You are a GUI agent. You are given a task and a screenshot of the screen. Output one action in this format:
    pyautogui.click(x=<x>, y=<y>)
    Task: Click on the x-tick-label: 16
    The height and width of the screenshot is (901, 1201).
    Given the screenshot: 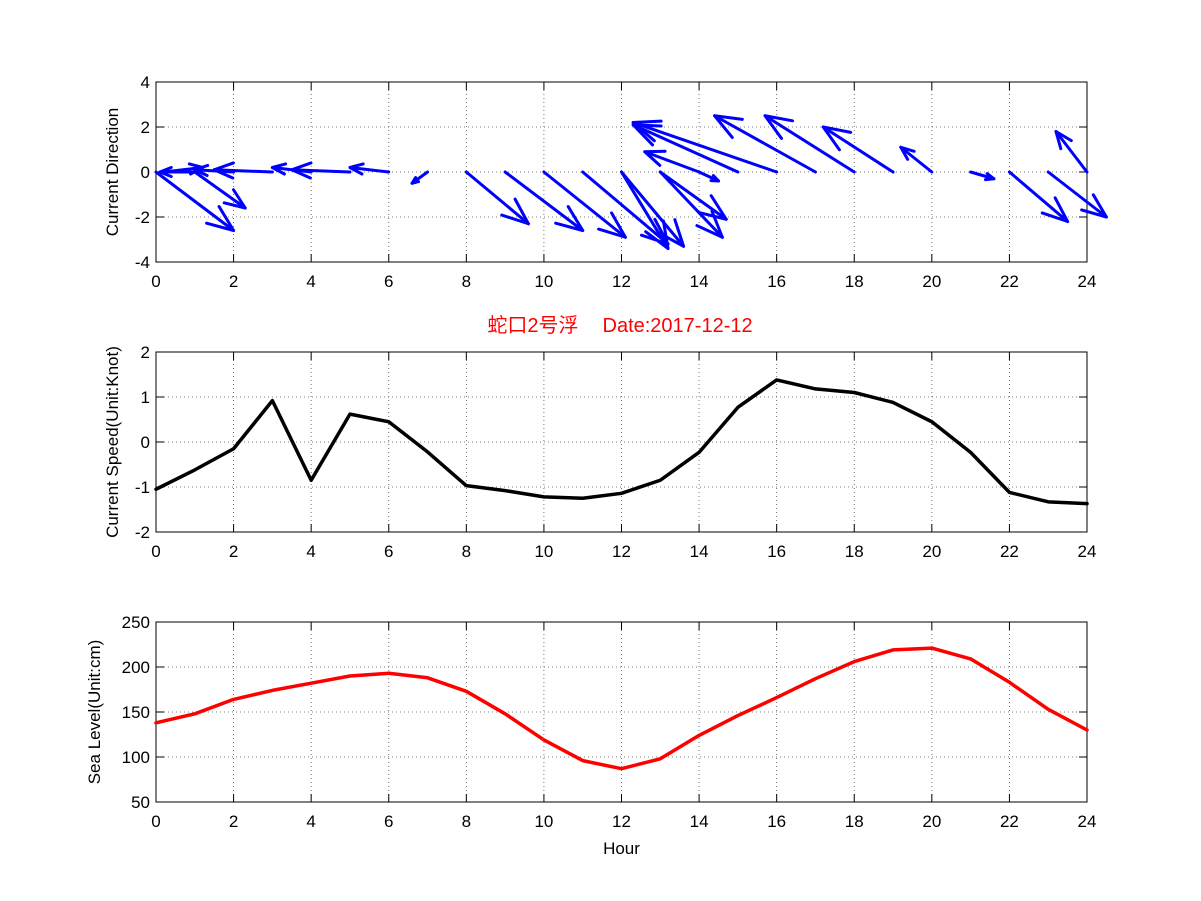 What is the action you would take?
    pyautogui.click(x=776, y=281)
    